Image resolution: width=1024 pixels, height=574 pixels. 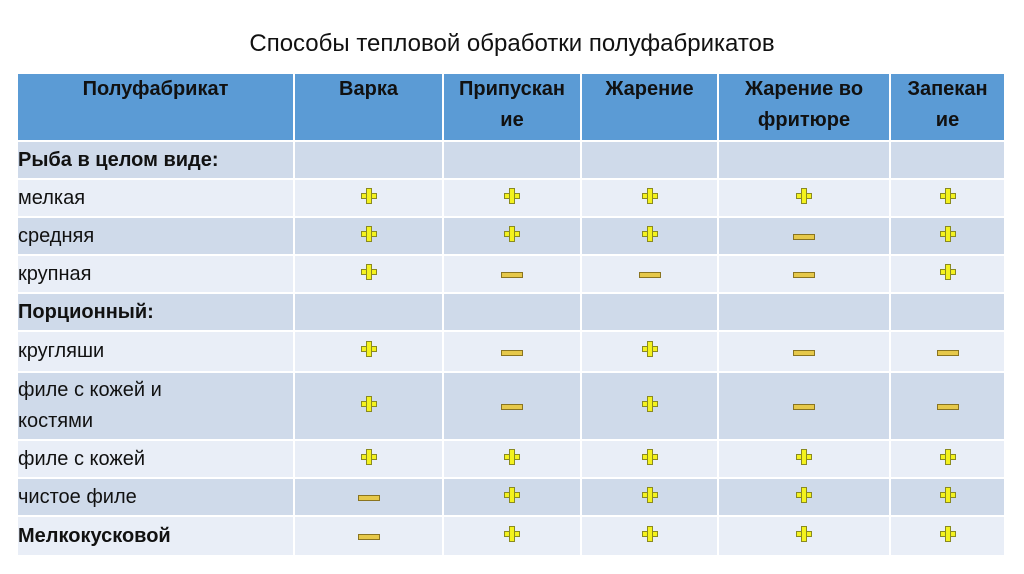 I want to click on column-header: Варка, so click(x=368, y=107).